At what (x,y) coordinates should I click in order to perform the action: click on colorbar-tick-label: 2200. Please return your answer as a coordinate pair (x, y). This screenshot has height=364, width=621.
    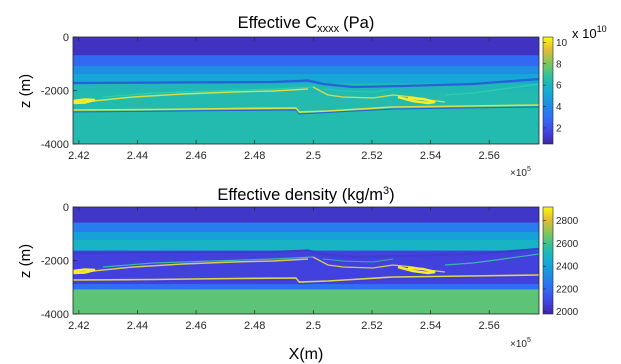
    Looking at the image, I should click on (567, 289).